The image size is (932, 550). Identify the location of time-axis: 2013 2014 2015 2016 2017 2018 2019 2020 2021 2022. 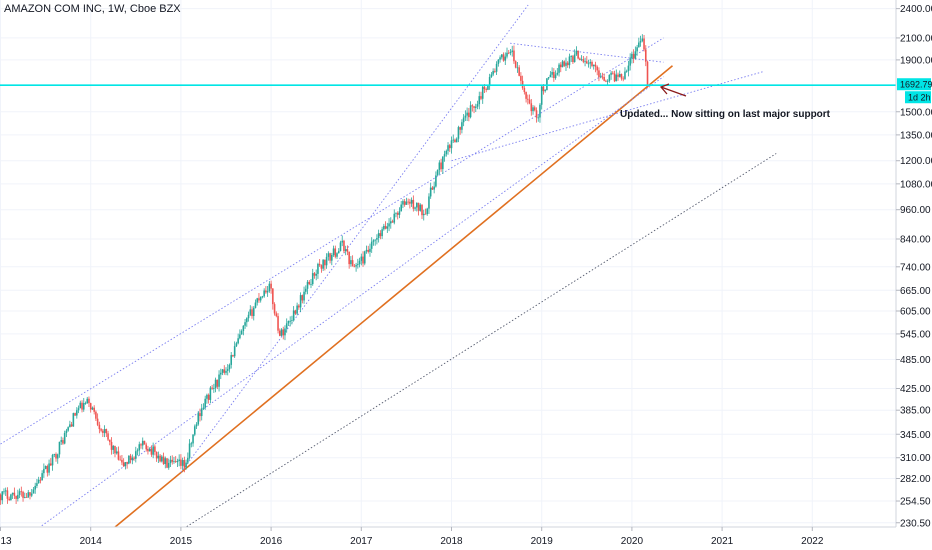
(448, 536).